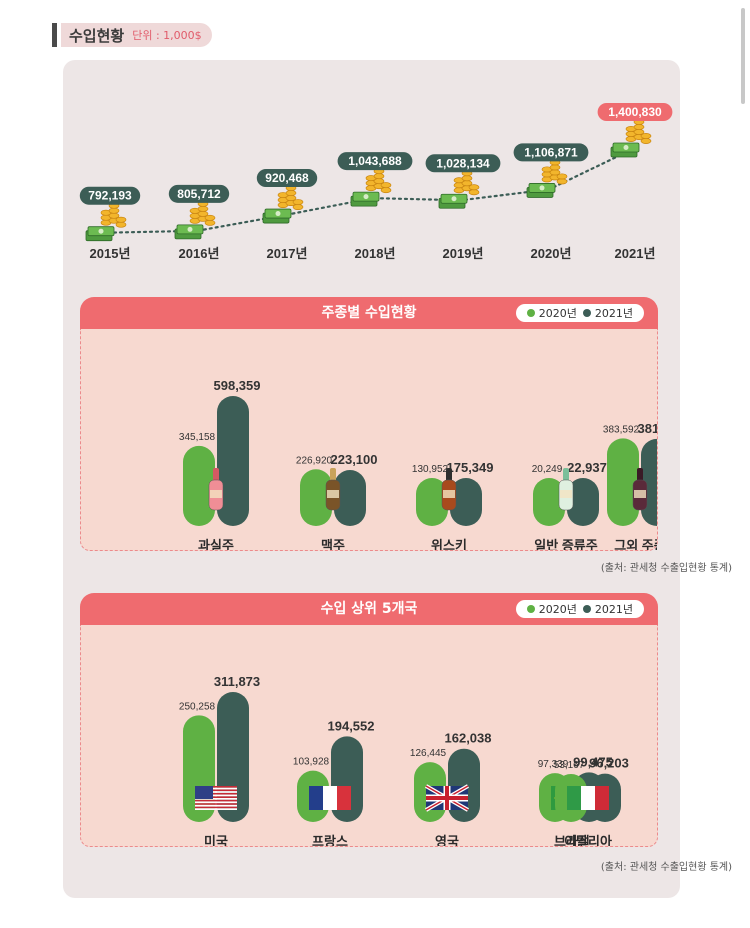 The image size is (750, 928). Describe the element at coordinates (587, 467) in the screenshot. I see `value-label-2021년: 22,937` at that location.